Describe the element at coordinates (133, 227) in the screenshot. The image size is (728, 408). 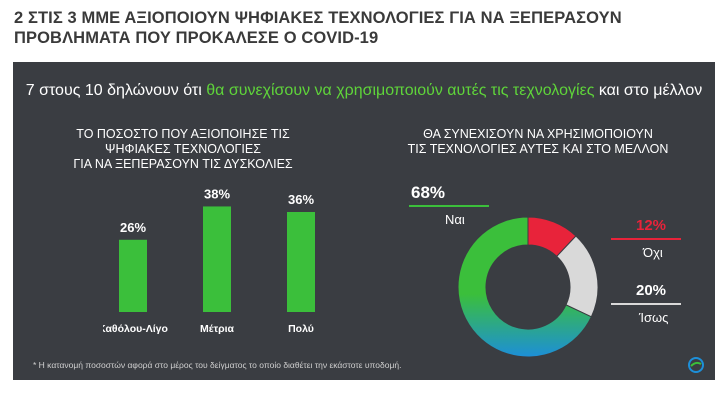
I see `bar-value-label-0: 26%` at that location.